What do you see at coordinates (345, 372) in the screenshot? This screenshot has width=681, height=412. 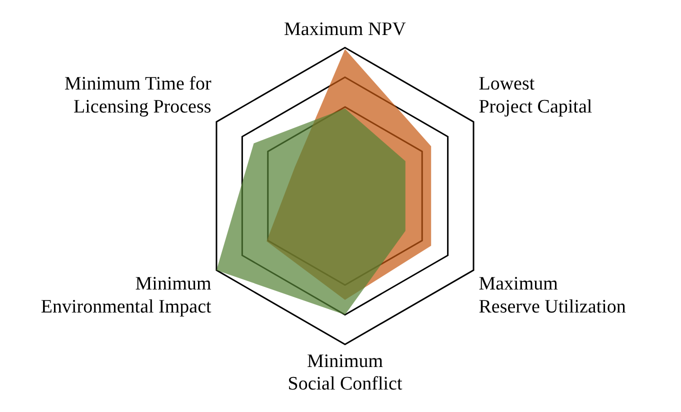 I see `spoke-label: Minimum Social Conflict` at bounding box center [345, 372].